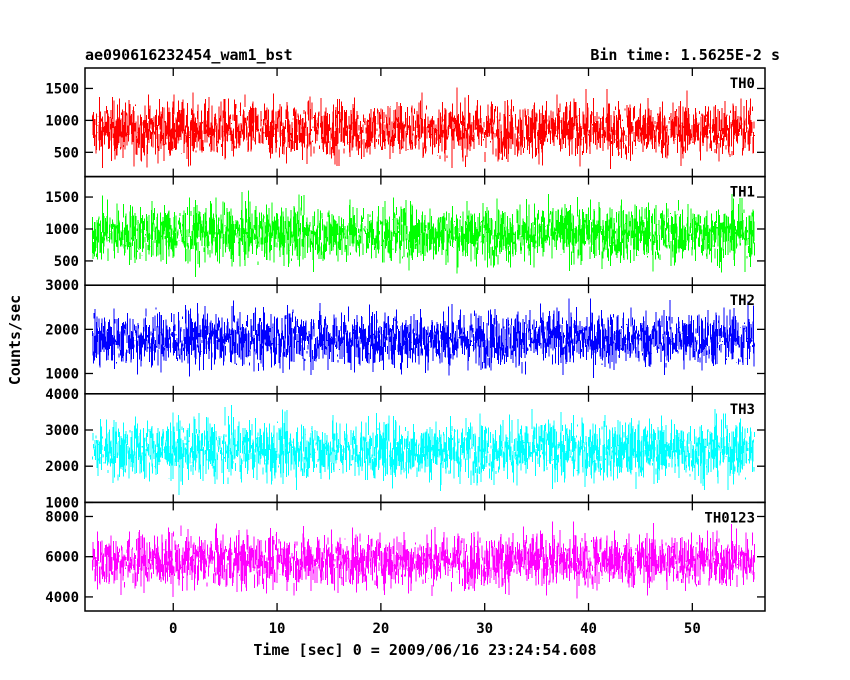  What do you see at coordinates (173, 629) in the screenshot?
I see `x-tick-label: 0` at bounding box center [173, 629].